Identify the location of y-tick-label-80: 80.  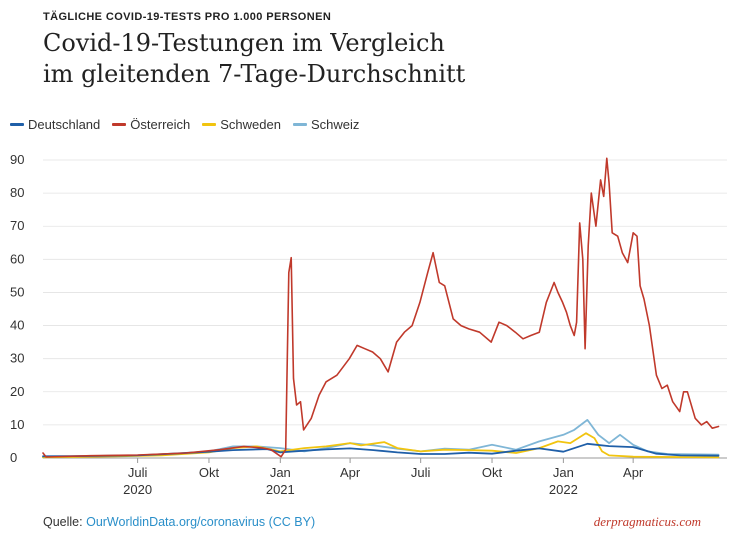
(17, 192).